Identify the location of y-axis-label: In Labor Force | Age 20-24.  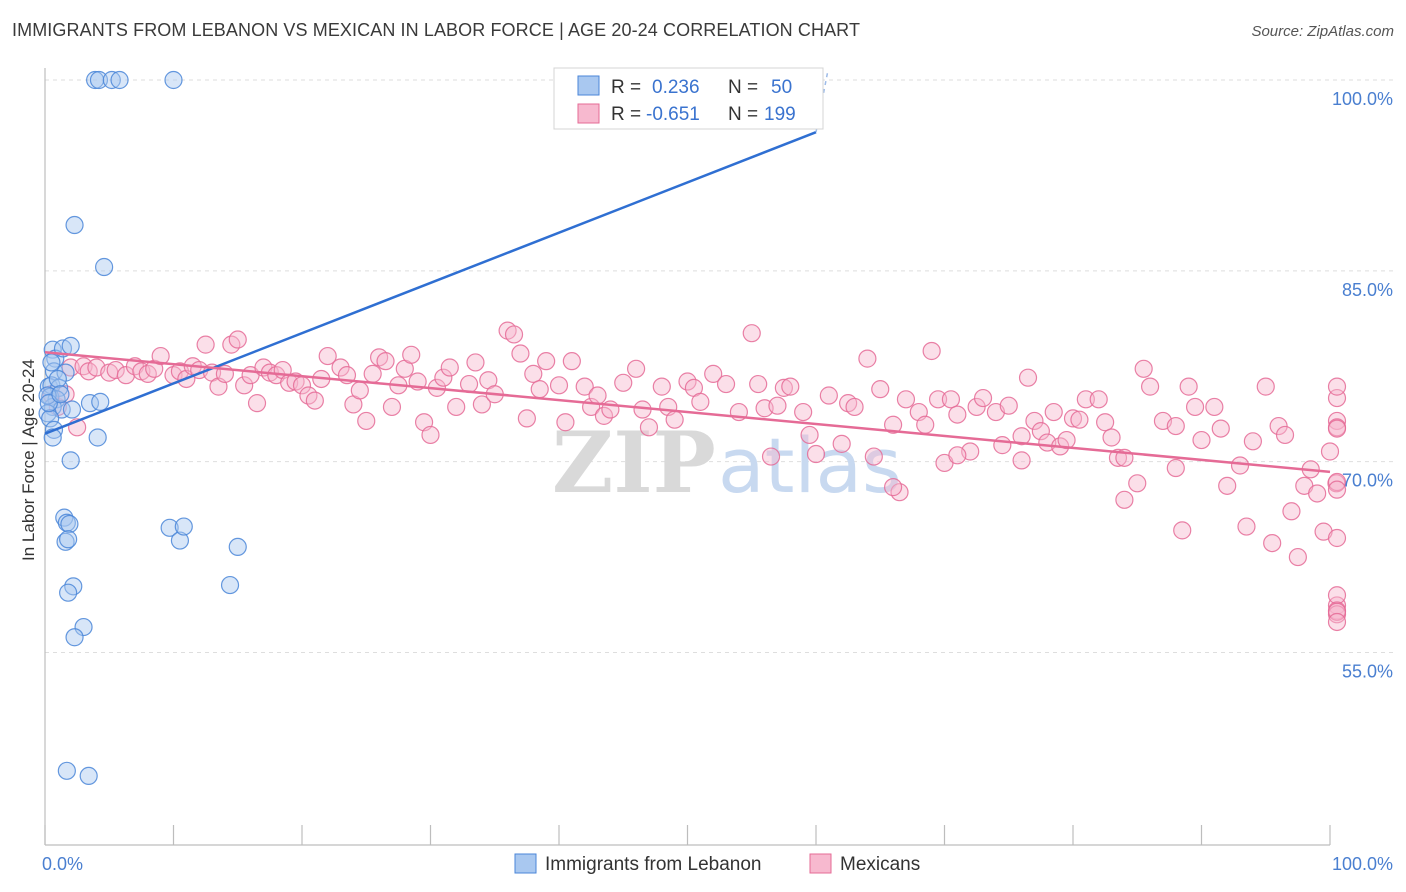
(28, 460).